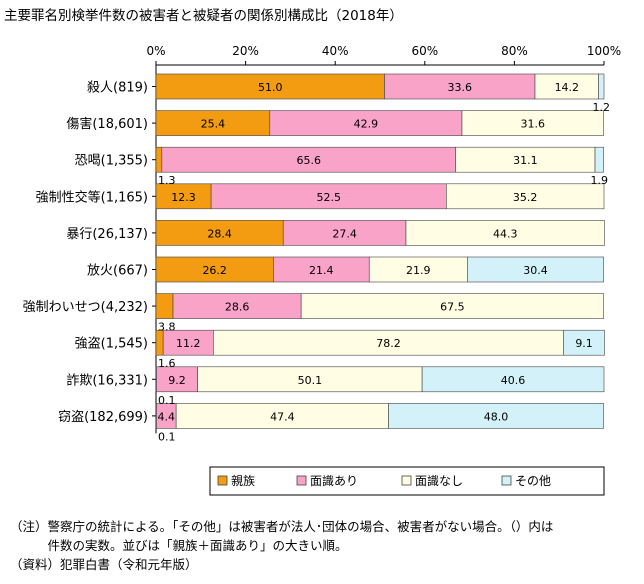  Describe the element at coordinates (167, 327) in the screenshot. I see `data-label: 3.8` at that location.